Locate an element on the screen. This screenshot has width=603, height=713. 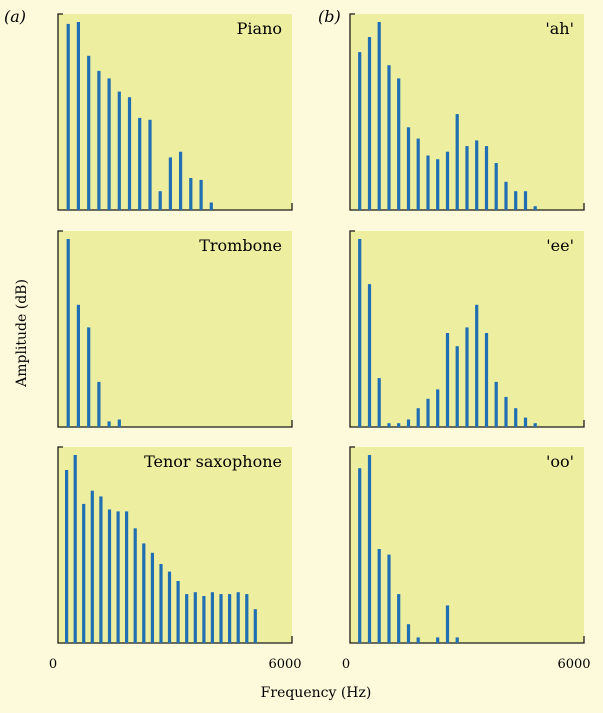
plot-area-tenor-saxophone is located at coordinates (175, 545).